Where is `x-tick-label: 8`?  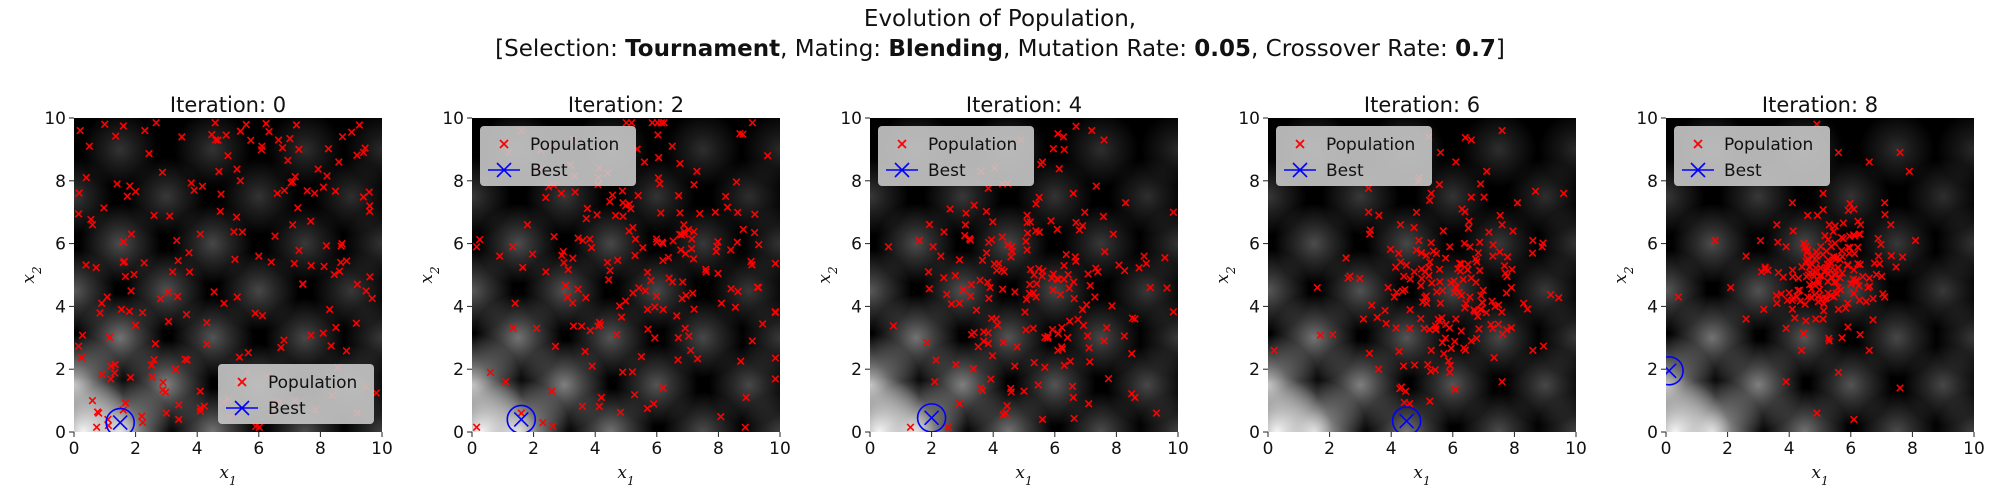 x-tick-label: 8 is located at coordinates (1514, 449).